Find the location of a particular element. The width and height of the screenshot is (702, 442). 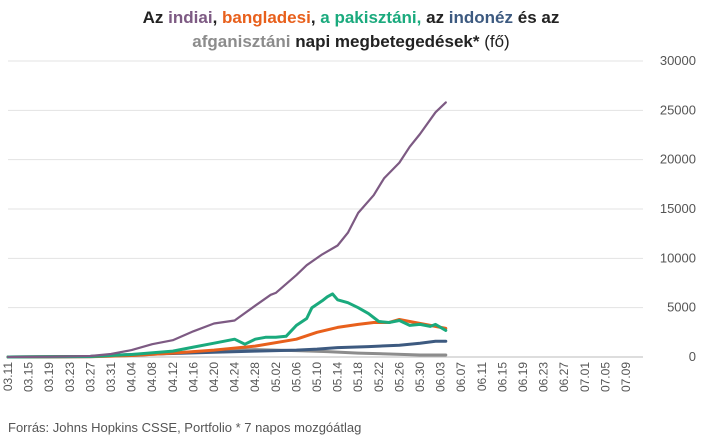

title-pakistan: a pakisztáni, is located at coordinates (371, 17).